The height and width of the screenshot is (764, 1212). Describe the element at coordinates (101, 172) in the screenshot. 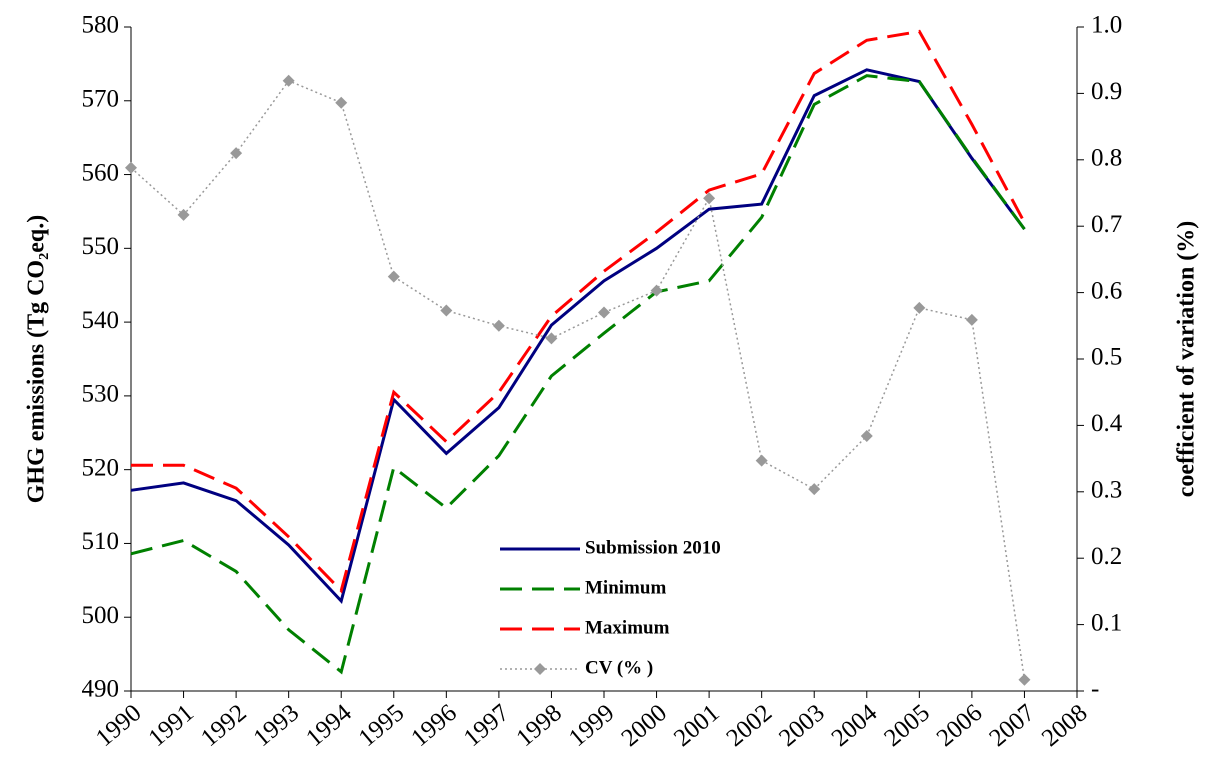

I see `y-tick-label: 560` at that location.